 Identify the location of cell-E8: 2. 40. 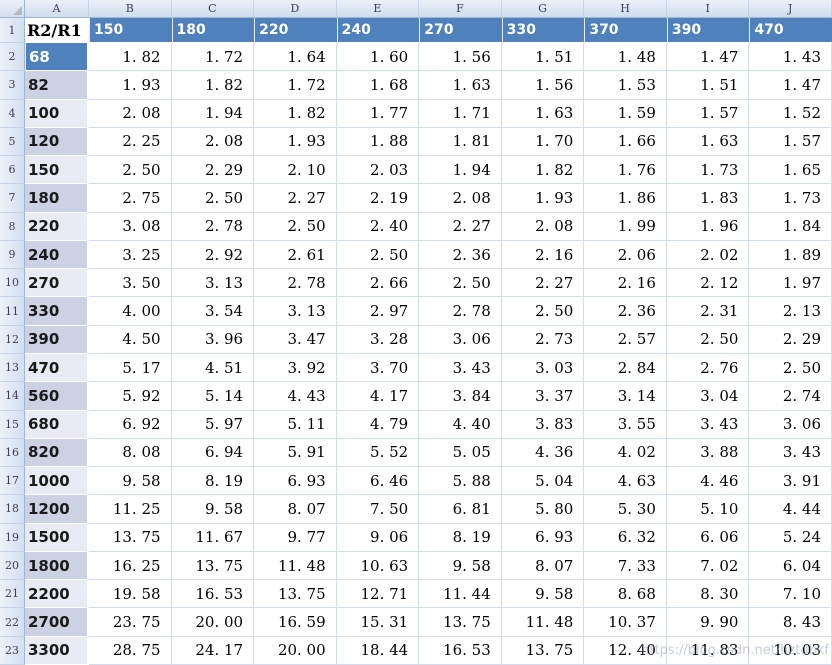
(378, 226).